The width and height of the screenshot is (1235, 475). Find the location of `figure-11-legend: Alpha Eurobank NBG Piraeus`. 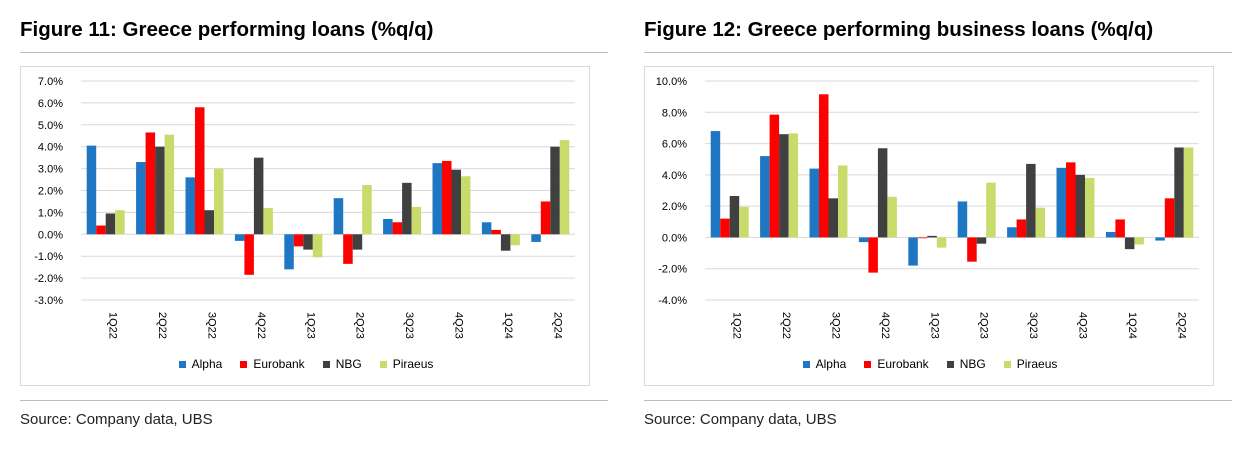

figure-11-legend: Alpha Eurobank NBG Piraeus is located at coordinates (306, 364).